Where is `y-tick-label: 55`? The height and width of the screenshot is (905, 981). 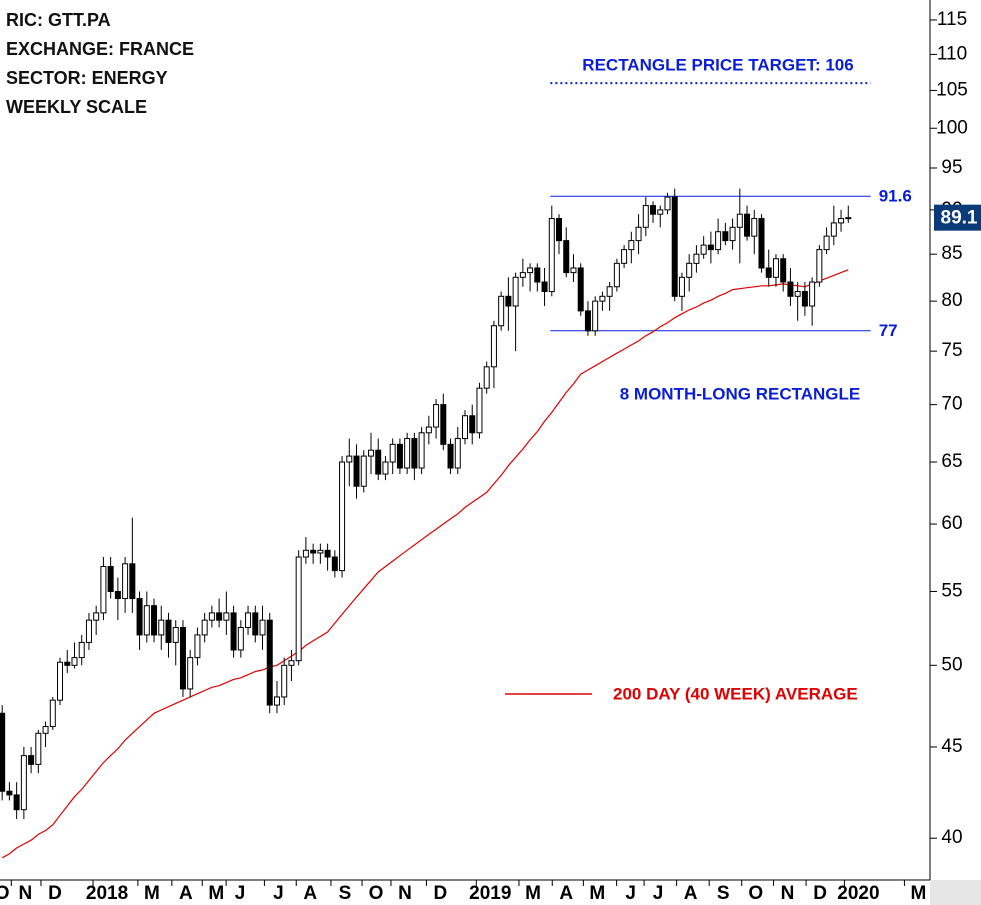
y-tick-label: 55 is located at coordinates (951, 590).